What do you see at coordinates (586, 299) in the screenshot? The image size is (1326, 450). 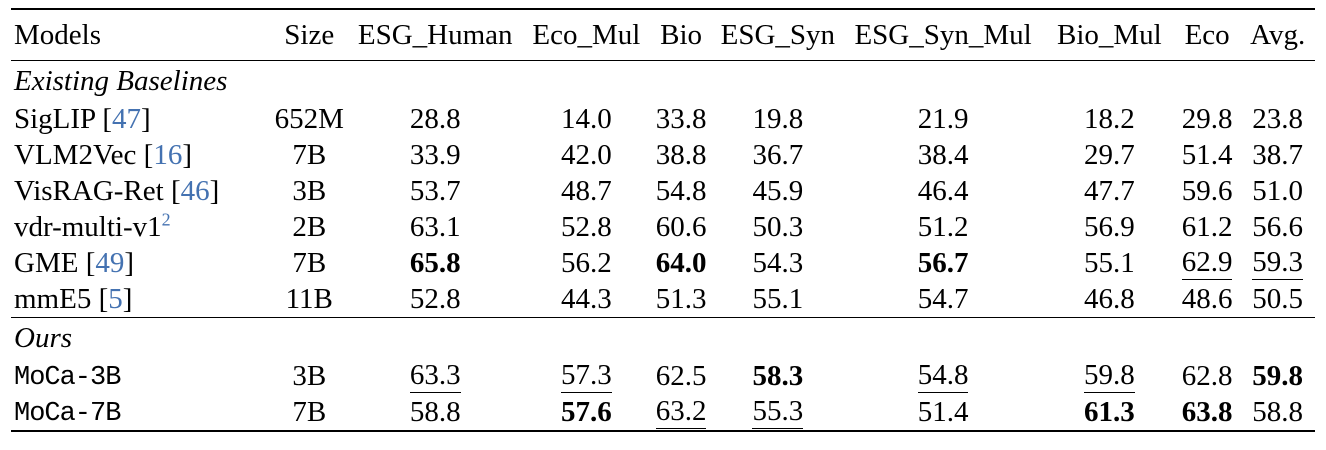 I see `metric-value: 44.3` at bounding box center [586, 299].